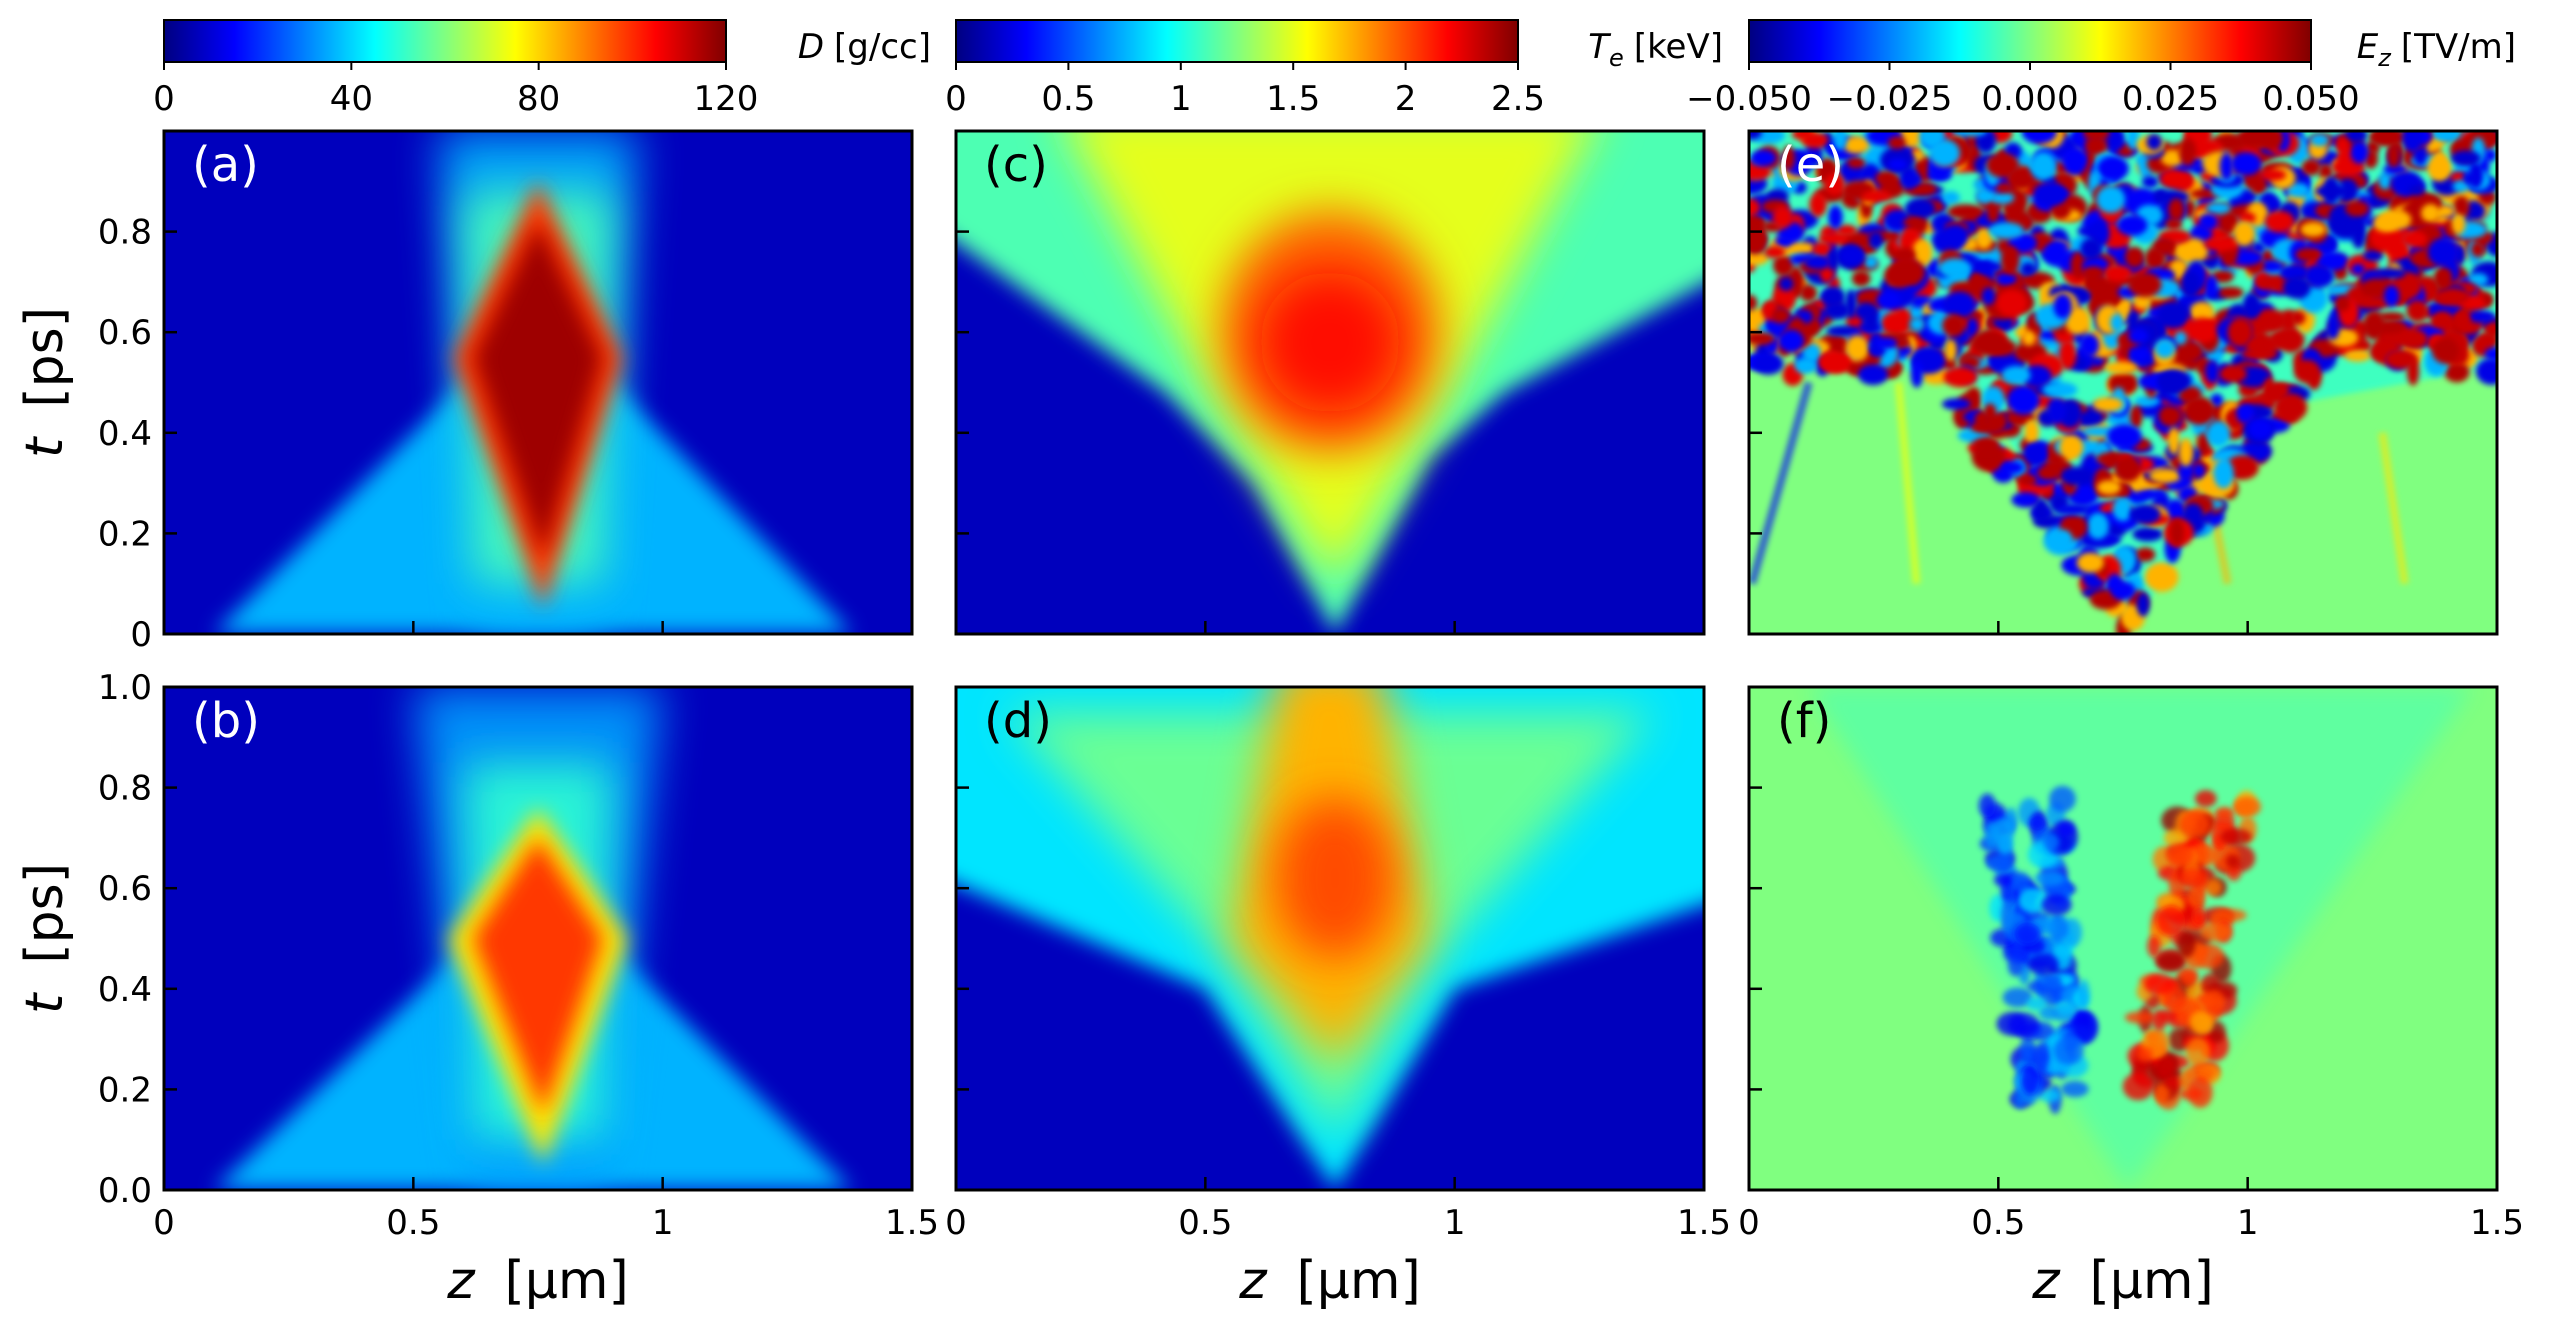 Image resolution: width=2556 pixels, height=1333 pixels. What do you see at coordinates (1704, 1223) in the screenshot?
I see `x-tick-label: 1.5` at bounding box center [1704, 1223].